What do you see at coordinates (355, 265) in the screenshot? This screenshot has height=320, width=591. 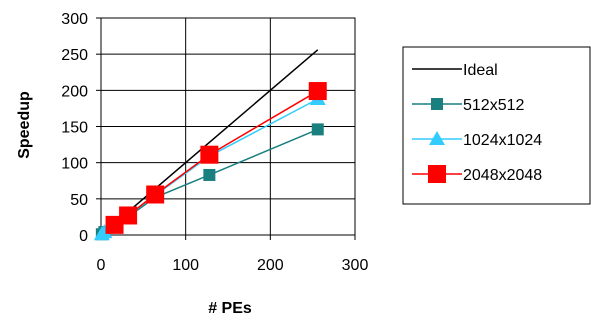 I see `x-tick-label: 300` at bounding box center [355, 265].